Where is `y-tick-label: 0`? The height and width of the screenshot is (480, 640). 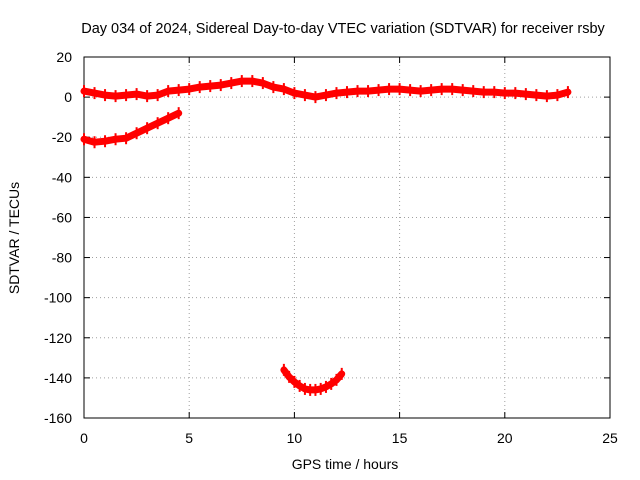 y-tick-label: 0 is located at coordinates (68, 97).